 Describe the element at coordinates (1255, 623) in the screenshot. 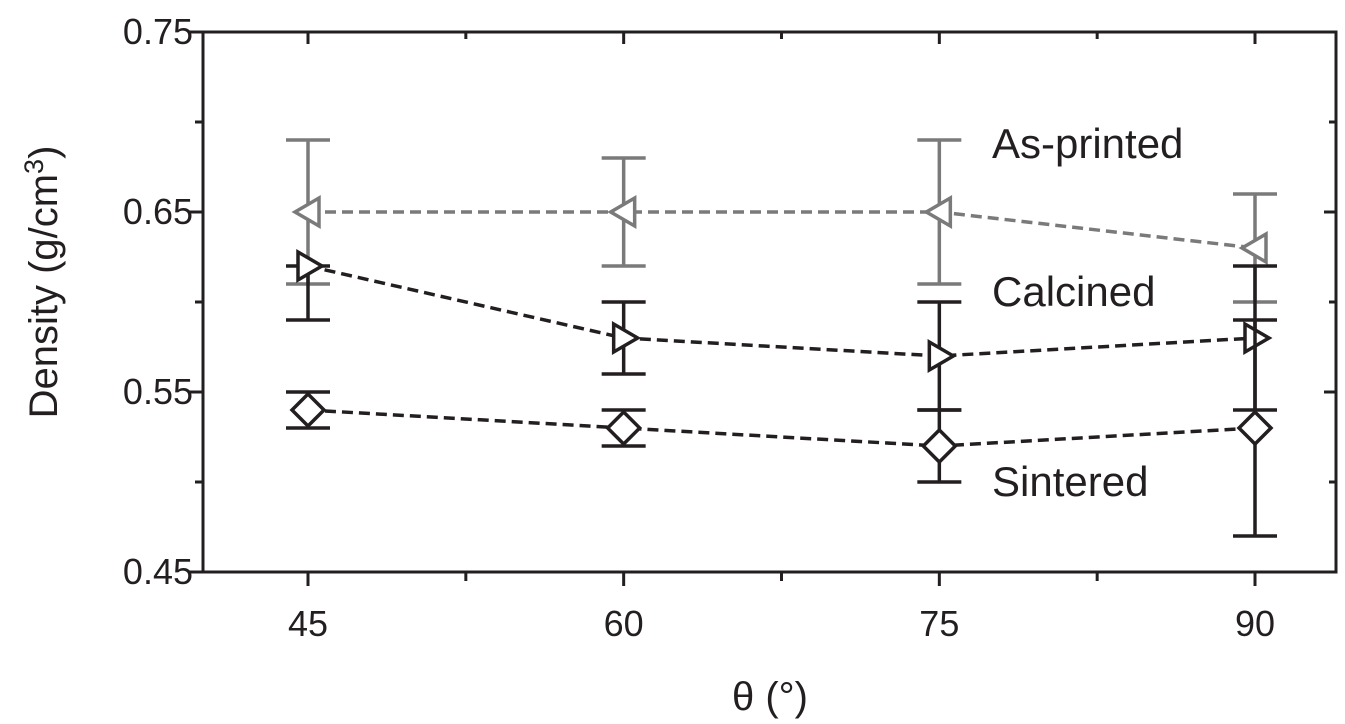

I see `x-tick-label: 90` at that location.